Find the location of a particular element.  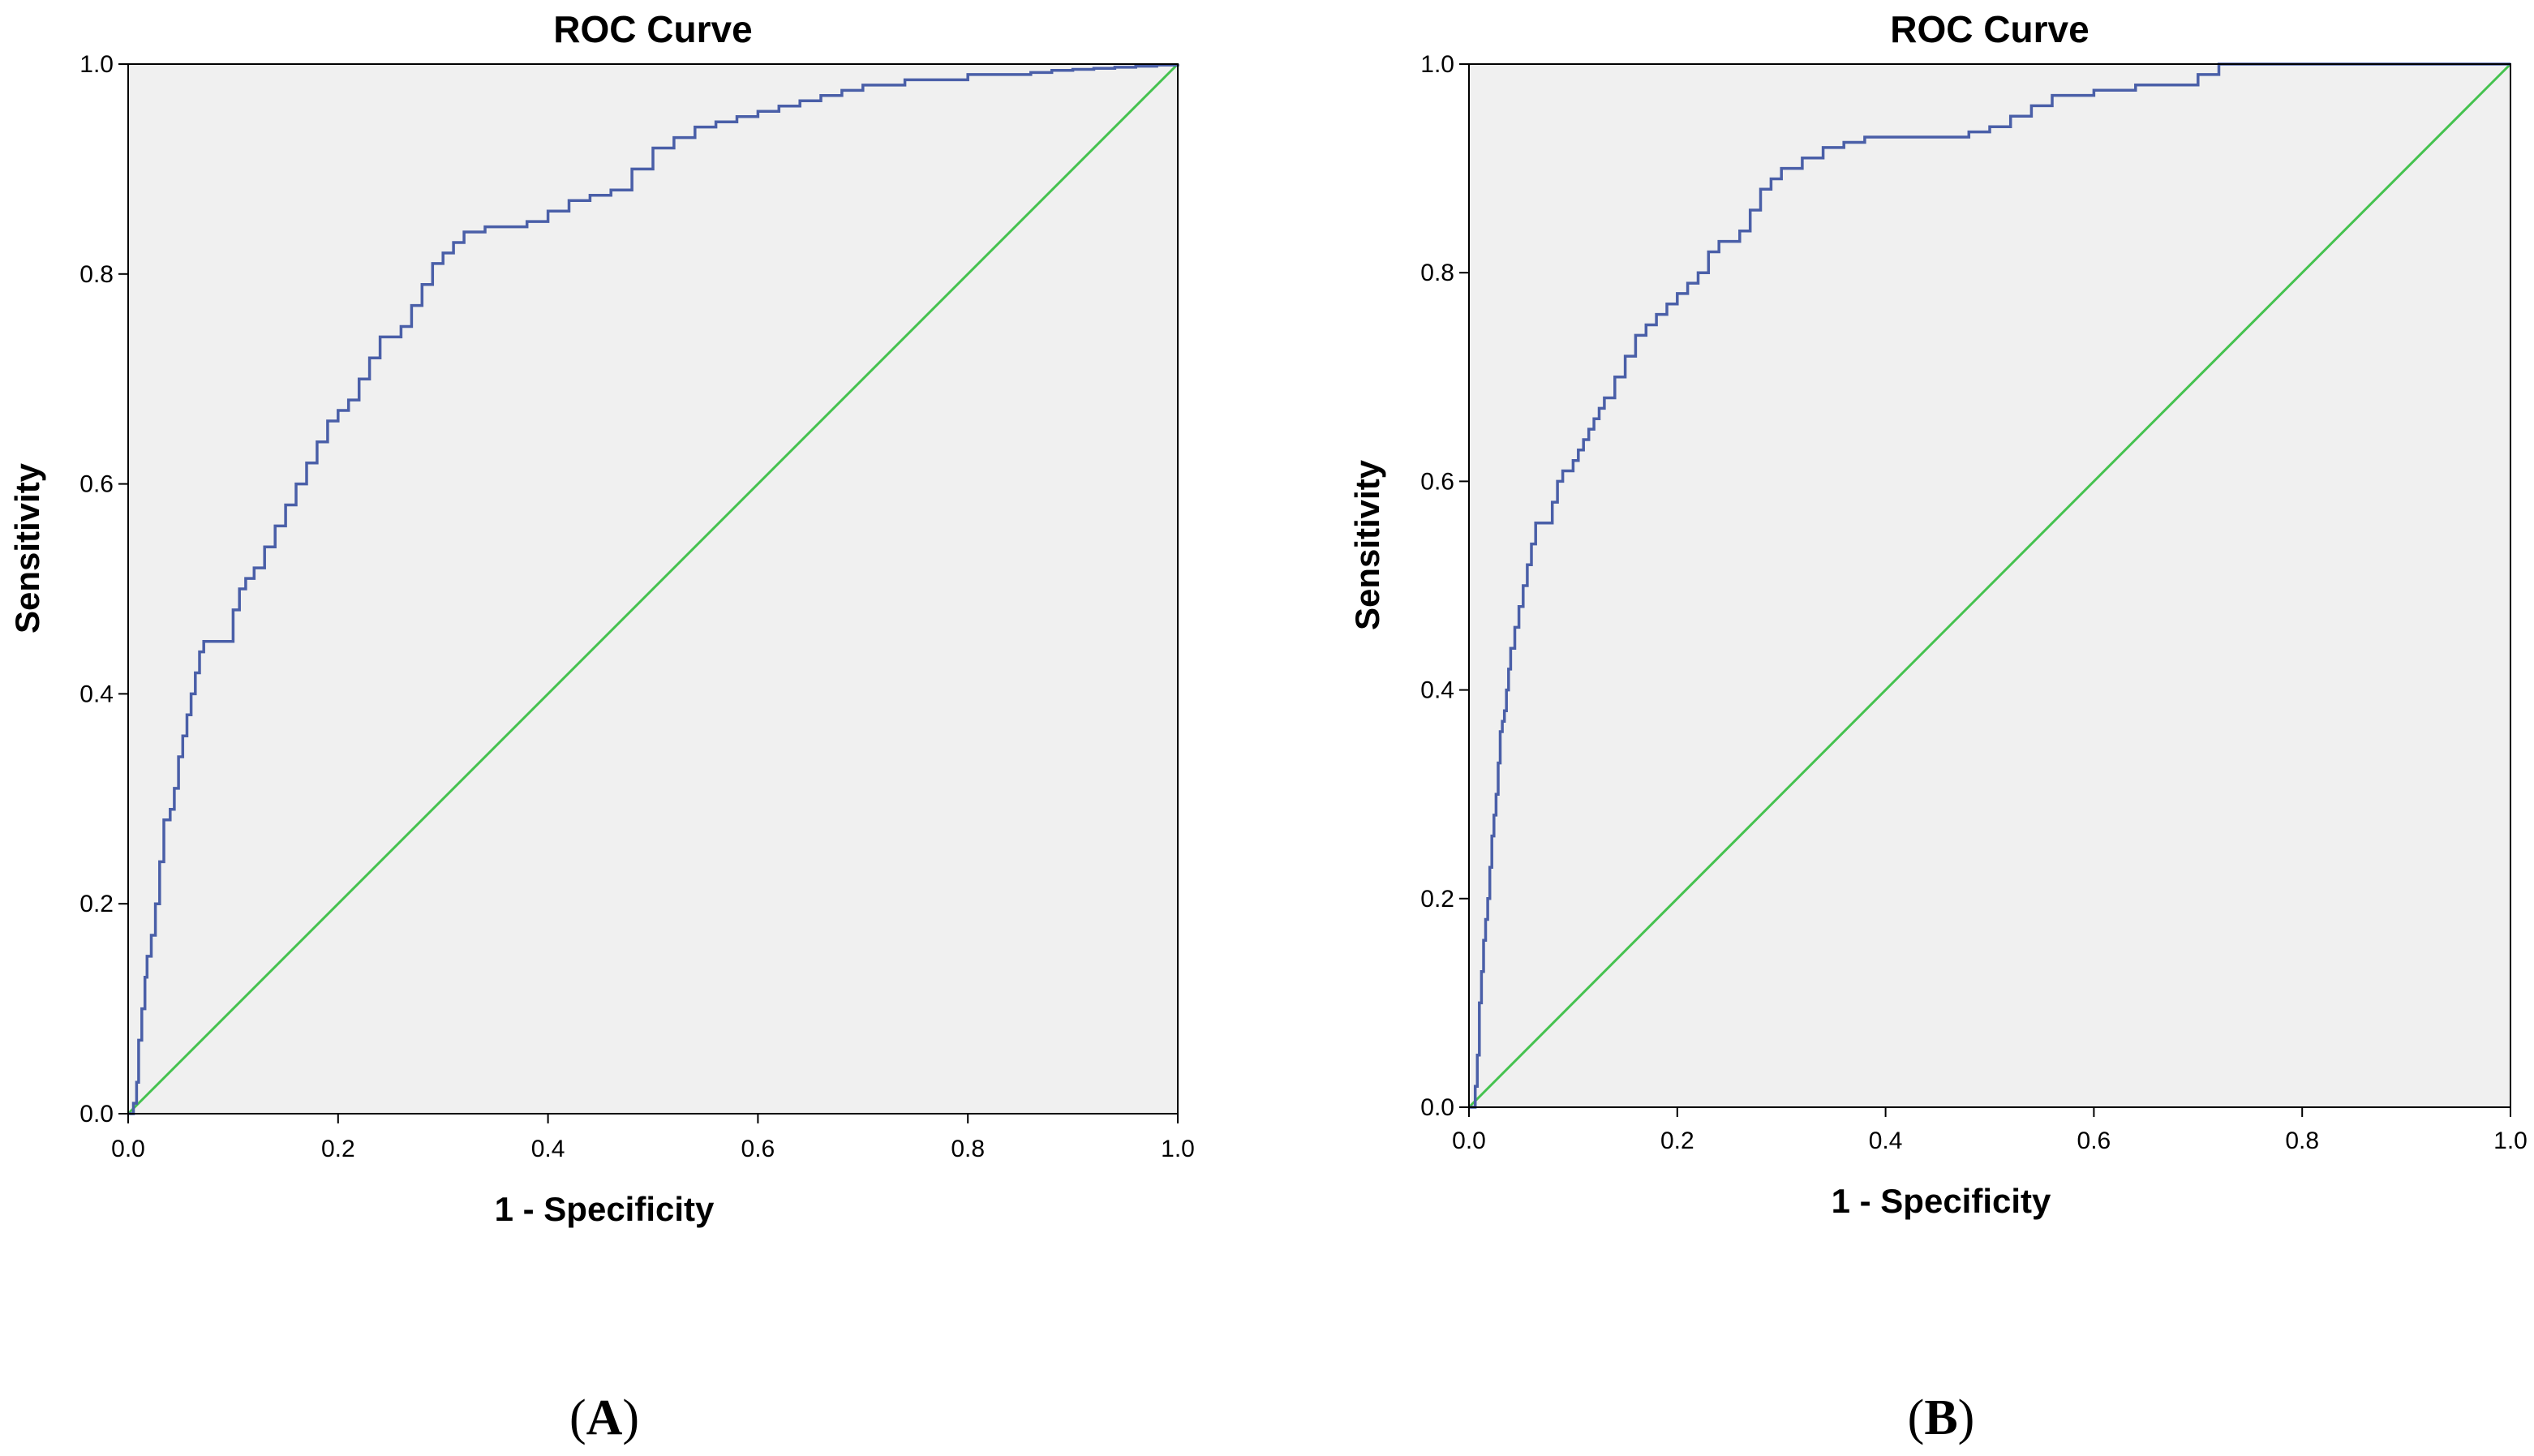

panel-label: (B) is located at coordinates (1941, 1417).